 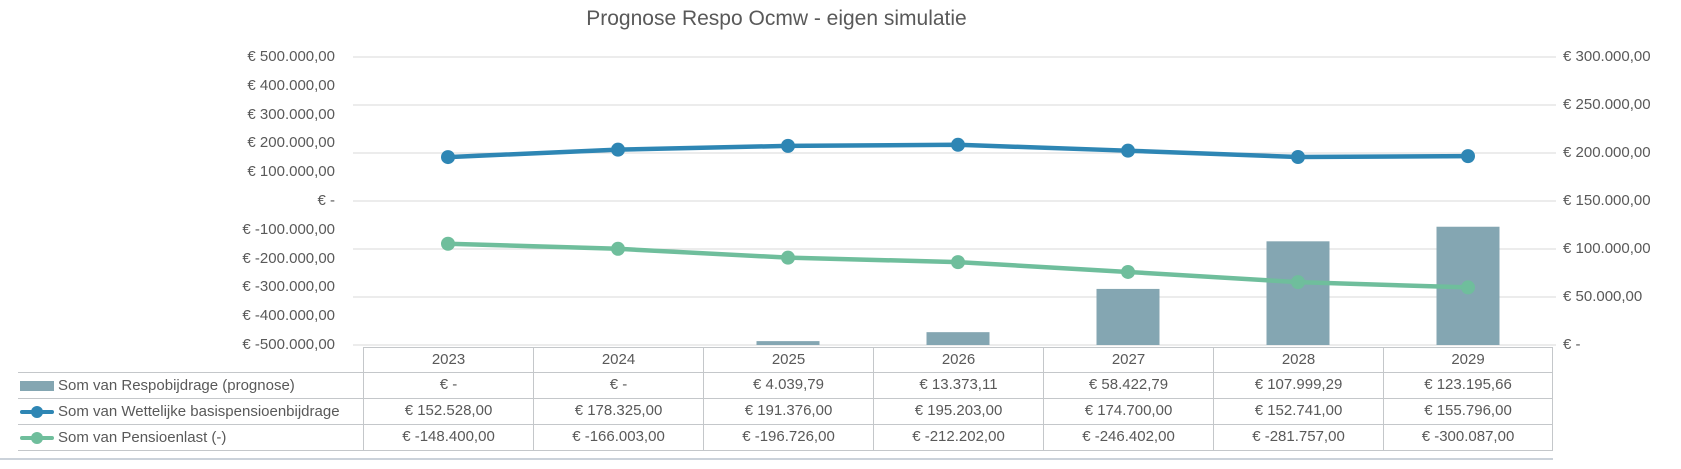 I want to click on table-cell: € 107.999,29, so click(x=1298, y=386).